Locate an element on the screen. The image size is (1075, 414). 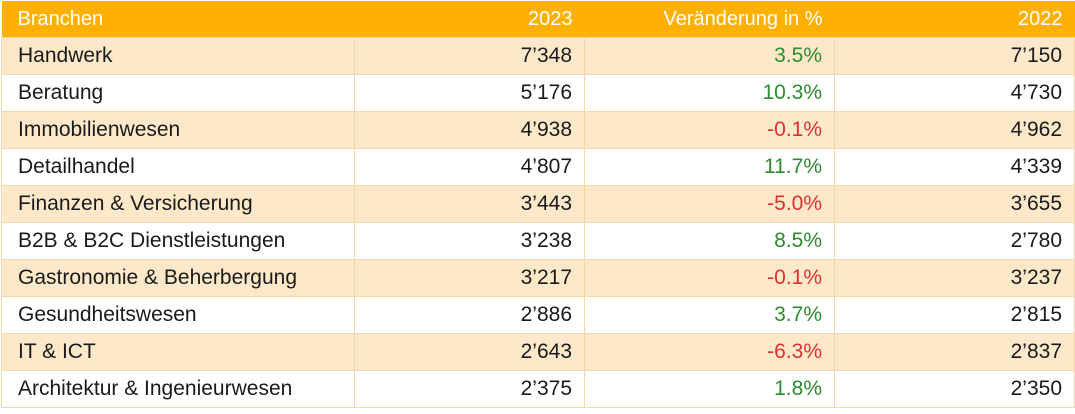
cell-change: -6.3% is located at coordinates (709, 352).